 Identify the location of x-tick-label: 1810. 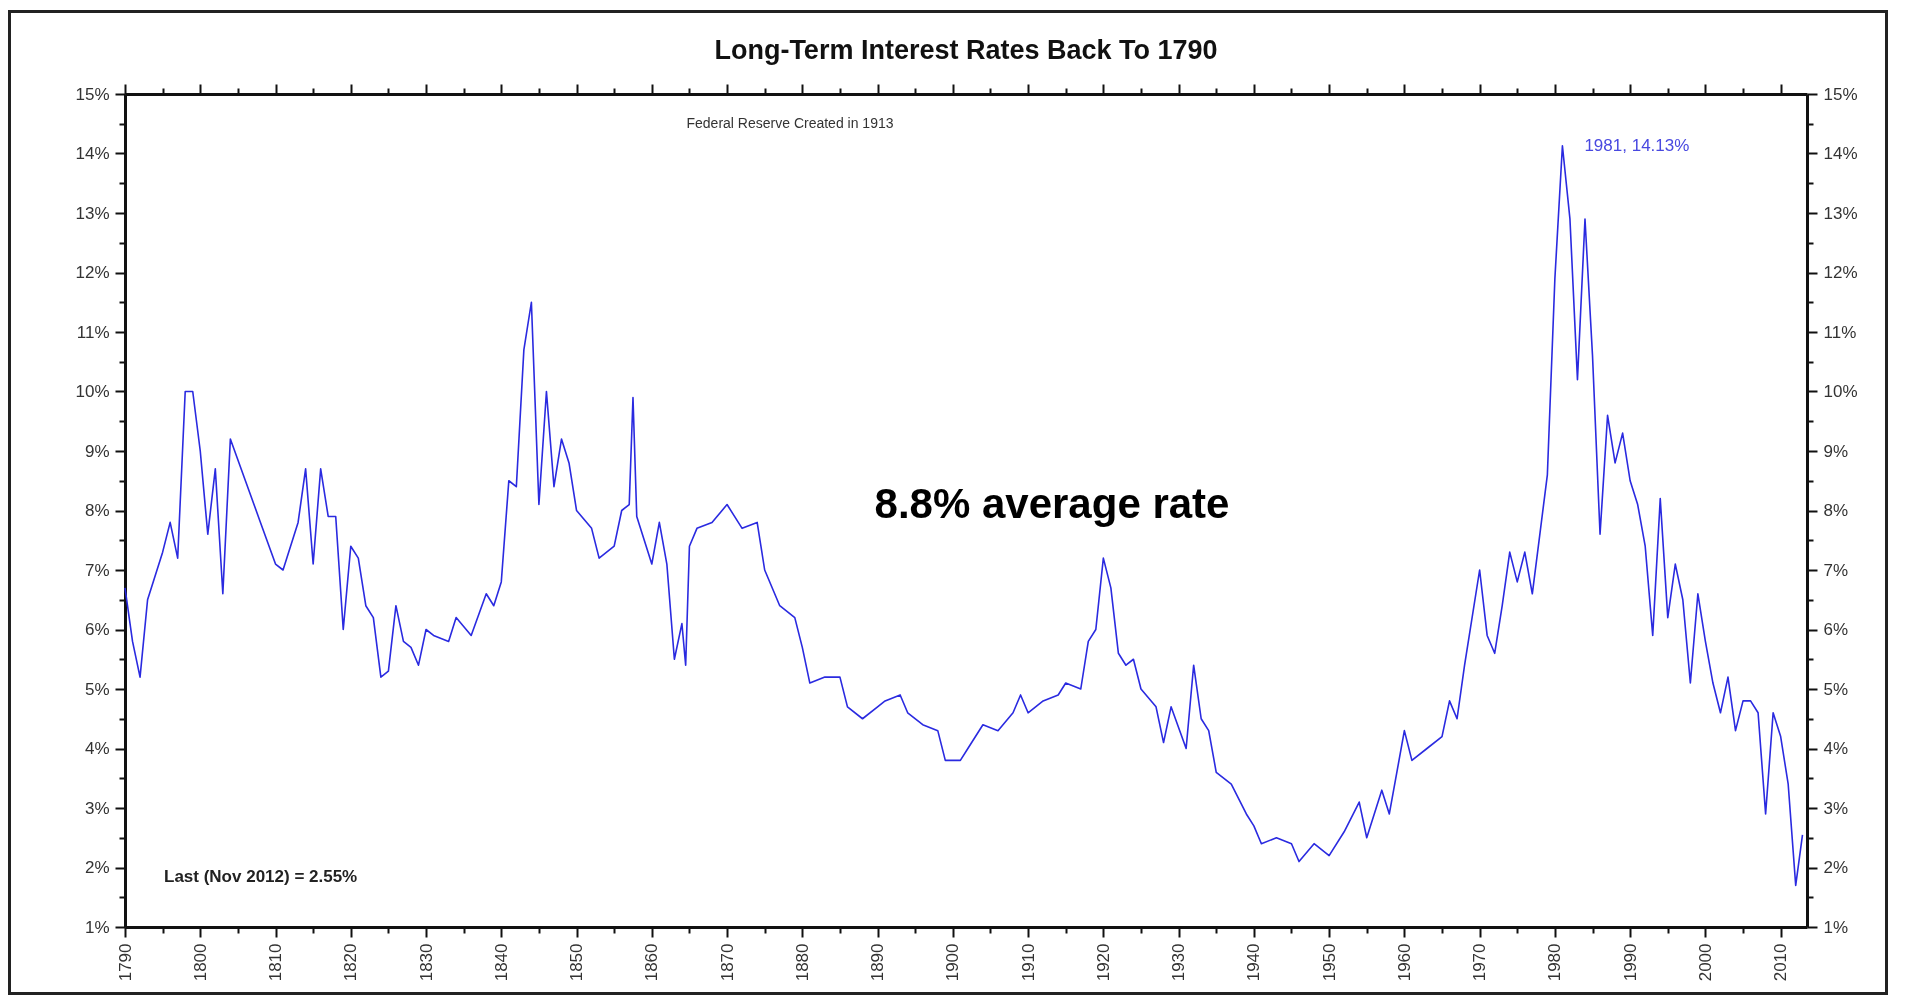
(276, 962).